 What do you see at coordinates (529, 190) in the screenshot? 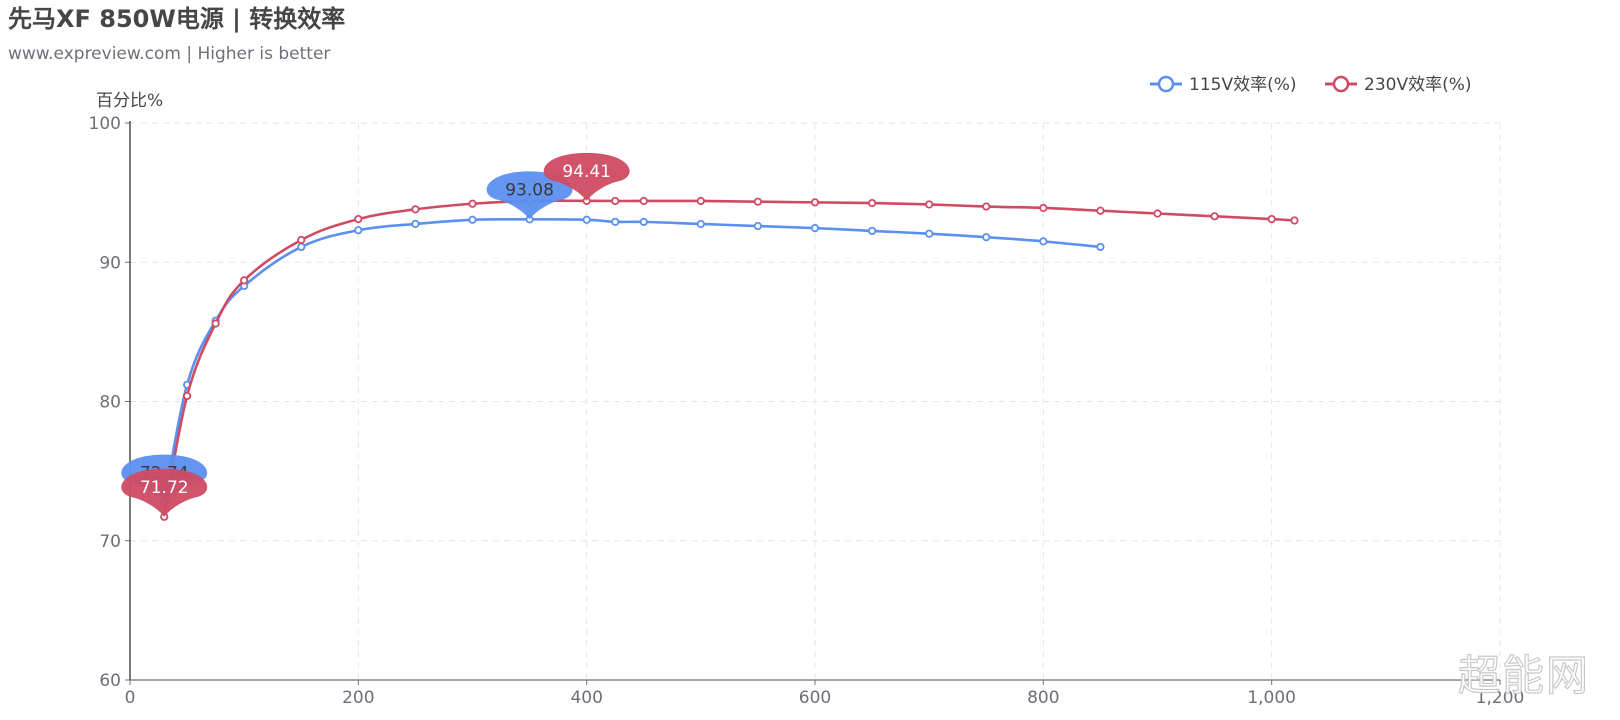
I see `pin-value-label: 93.08` at bounding box center [529, 190].